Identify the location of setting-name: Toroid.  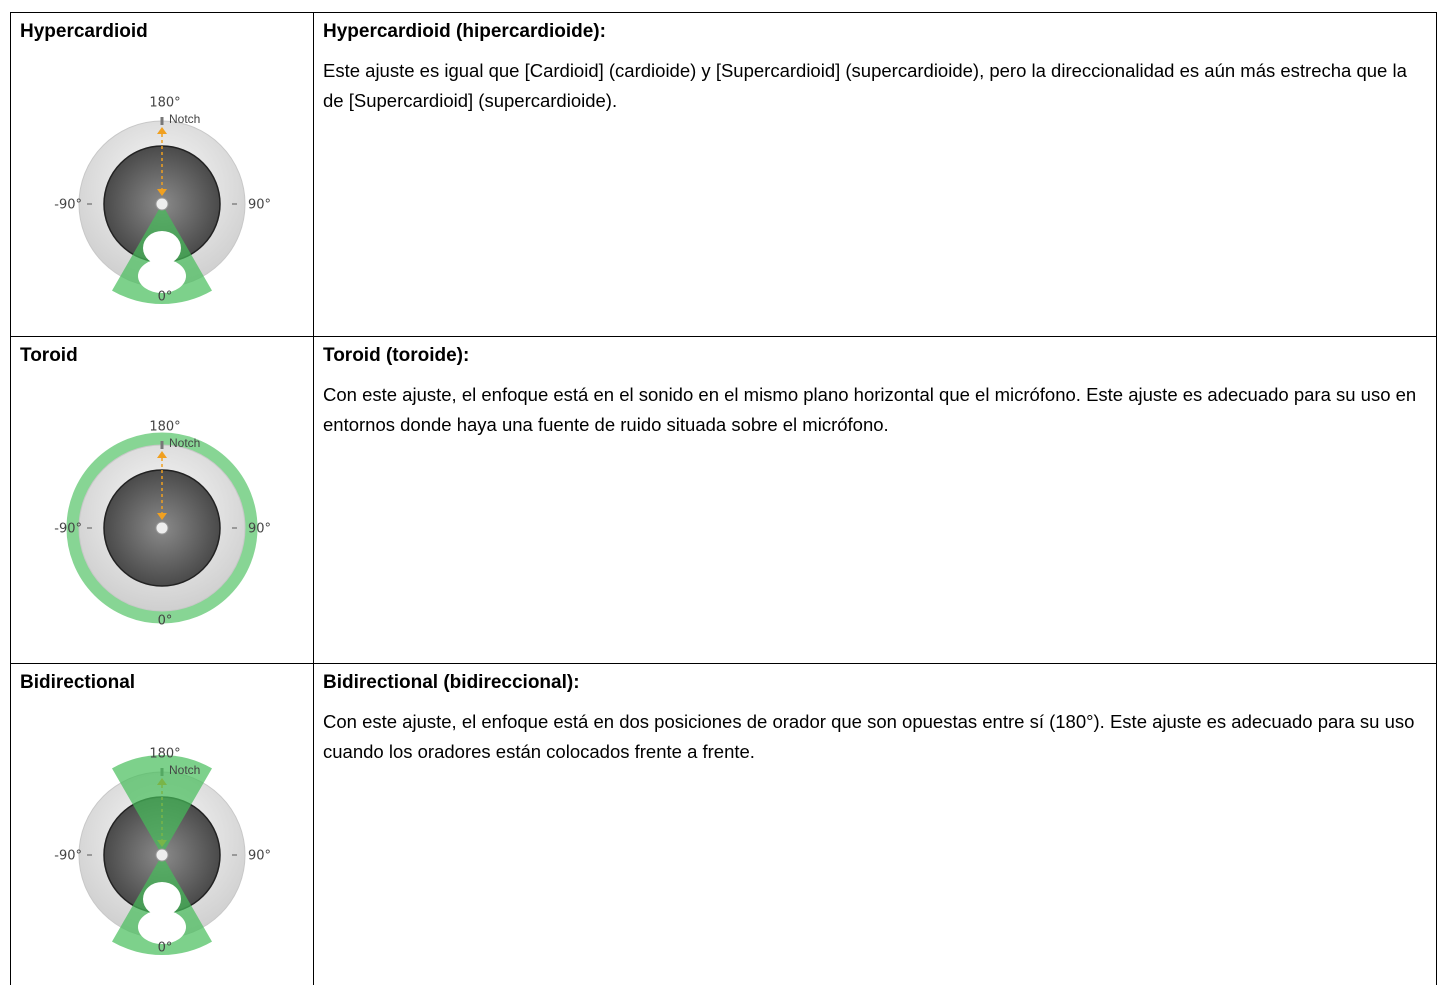
(49, 355).